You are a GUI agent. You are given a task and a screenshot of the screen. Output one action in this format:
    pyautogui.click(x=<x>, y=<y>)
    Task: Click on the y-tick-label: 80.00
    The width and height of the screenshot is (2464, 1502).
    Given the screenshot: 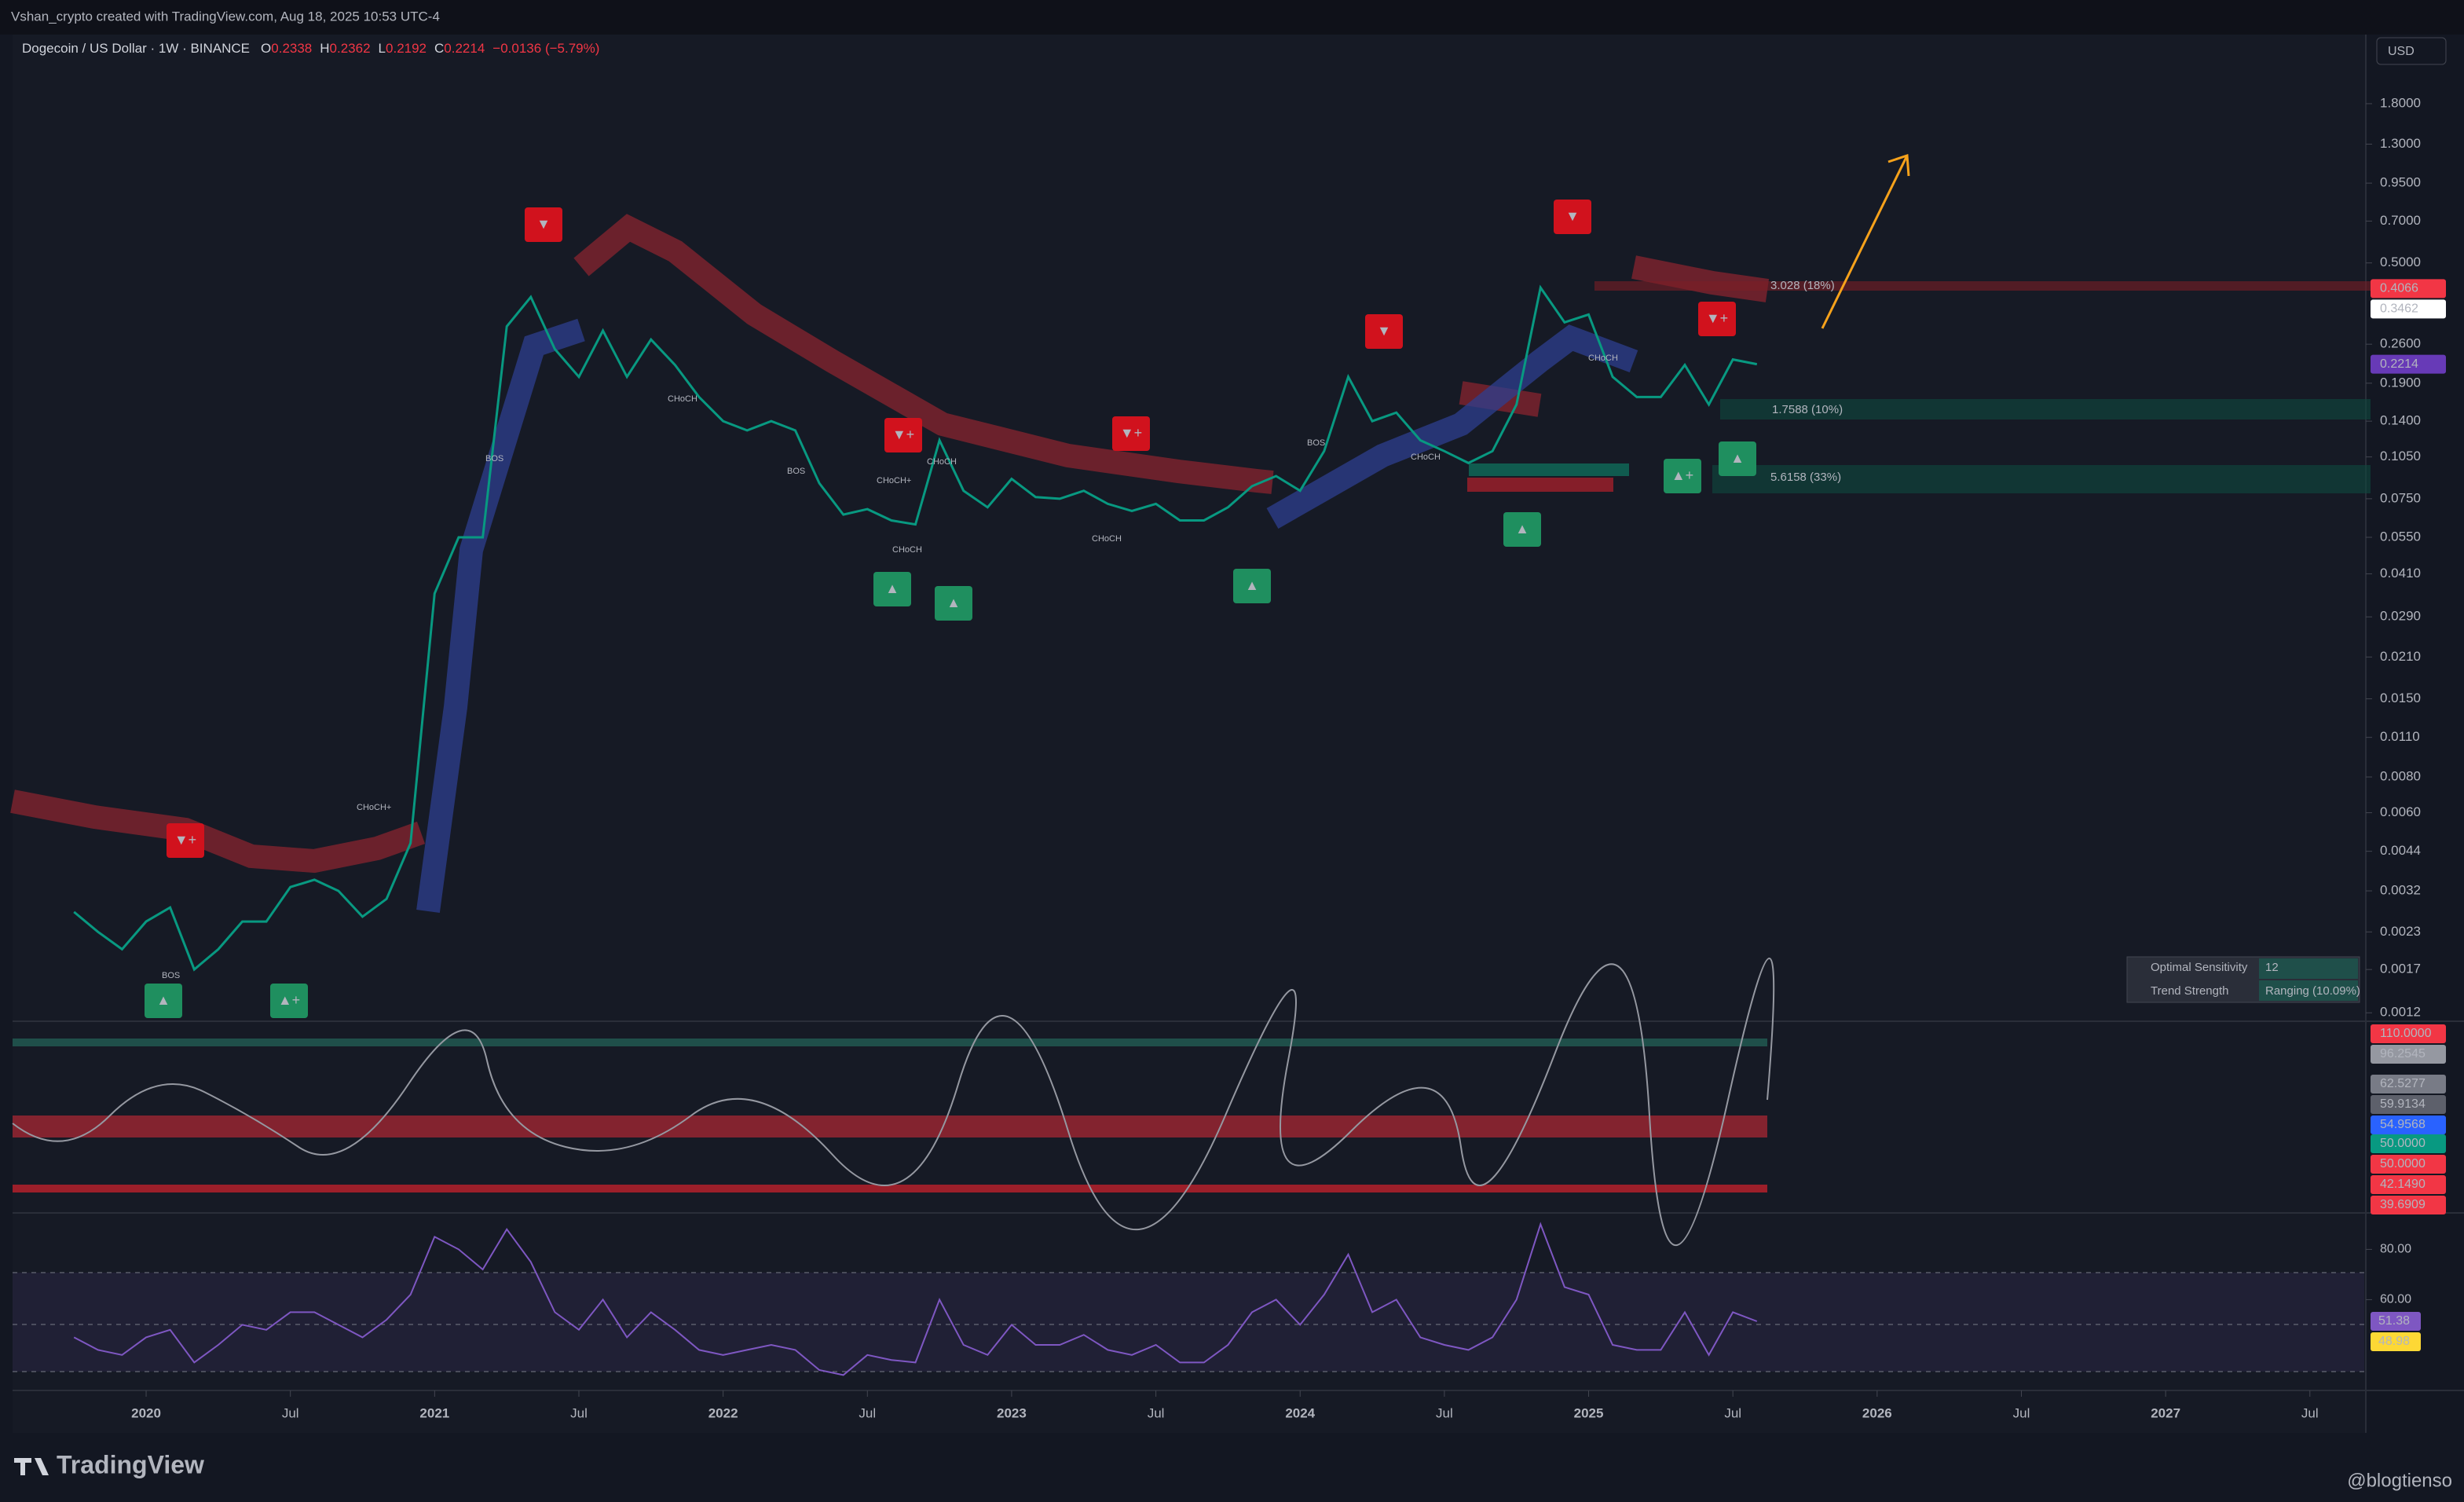 What is the action you would take?
    pyautogui.click(x=2395, y=1249)
    